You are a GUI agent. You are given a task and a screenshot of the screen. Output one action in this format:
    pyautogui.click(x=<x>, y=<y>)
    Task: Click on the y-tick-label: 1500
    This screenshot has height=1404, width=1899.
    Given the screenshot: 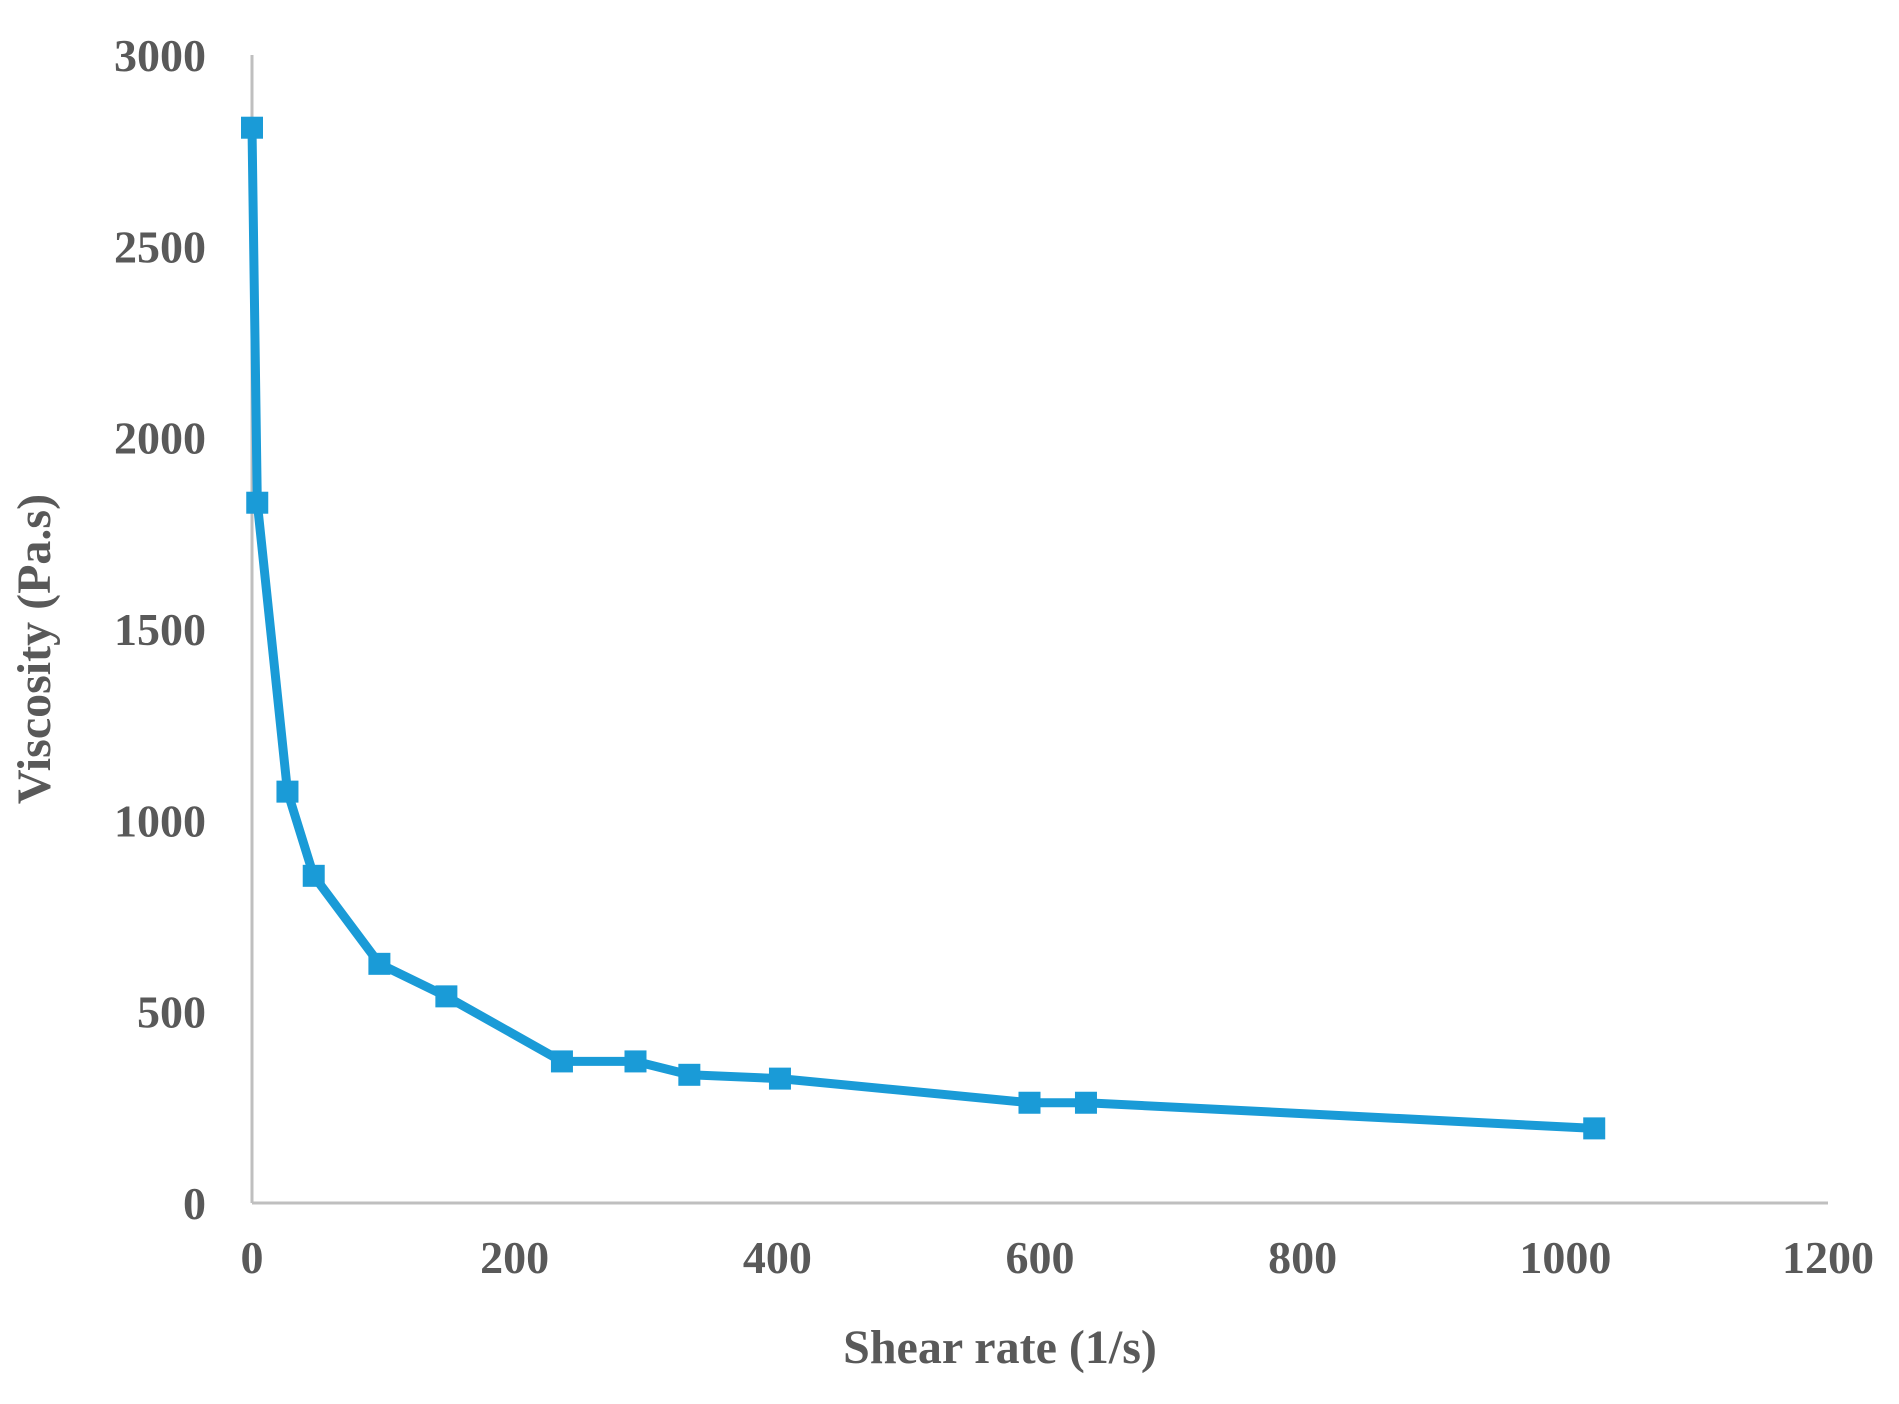 What is the action you would take?
    pyautogui.click(x=160, y=629)
    